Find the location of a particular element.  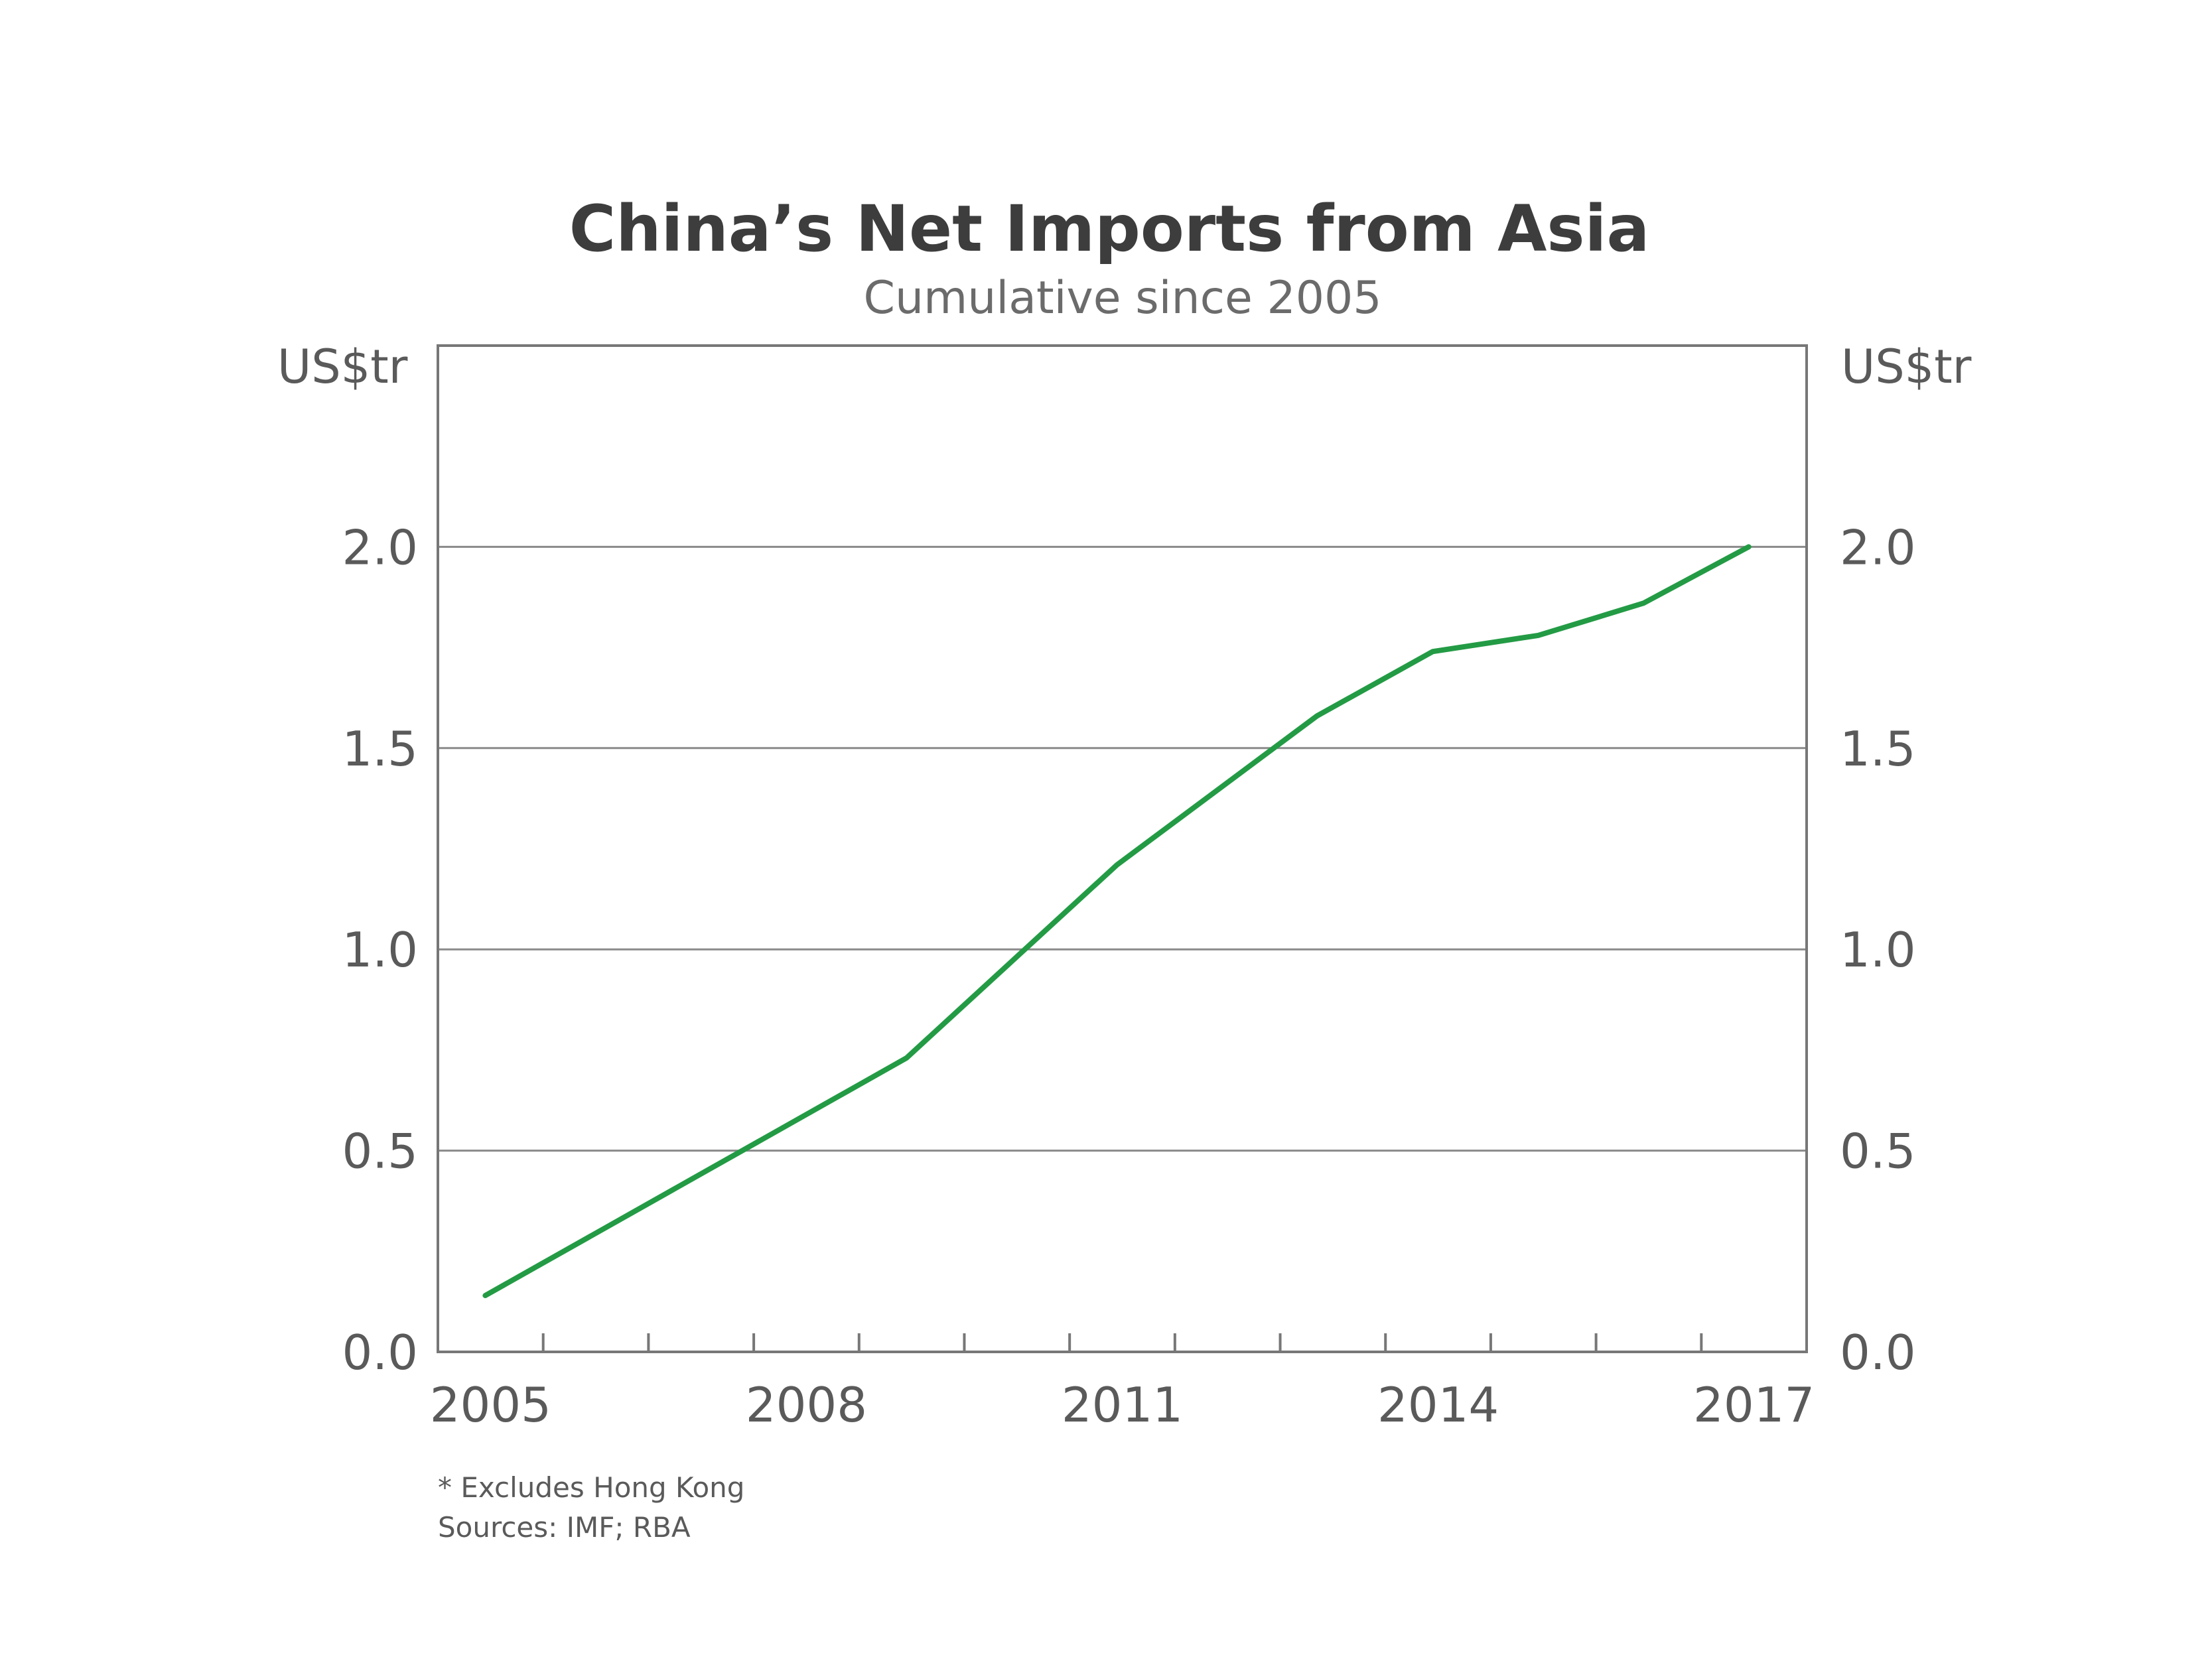

y-tick-label-right: 0.0 is located at coordinates (1878, 1353).